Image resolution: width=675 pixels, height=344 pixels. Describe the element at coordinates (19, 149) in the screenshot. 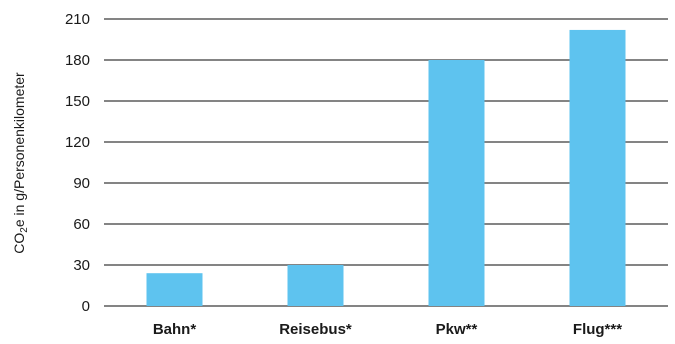

I see `y-axis-label-post: e in g/Personenkilometer` at that location.